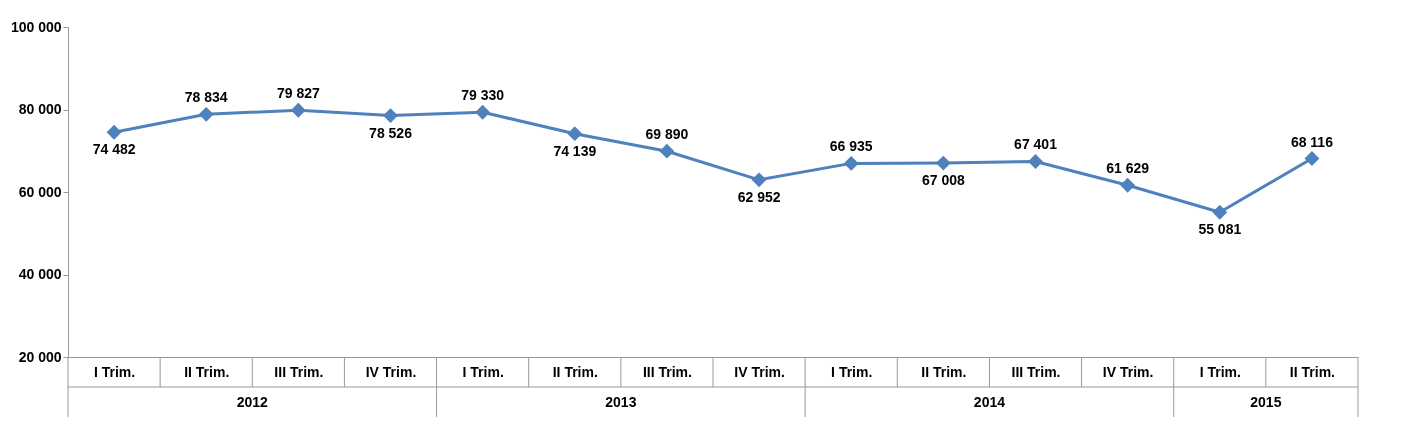 This screenshot has width=1422, height=437. Describe the element at coordinates (40, 191) in the screenshot. I see `y-tick-label: 60 000` at that location.